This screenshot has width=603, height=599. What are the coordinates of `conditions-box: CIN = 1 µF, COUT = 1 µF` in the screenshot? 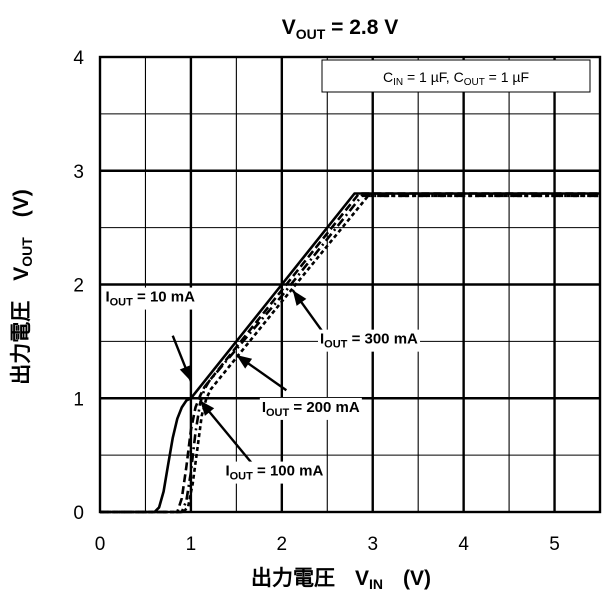 It's located at (456, 76).